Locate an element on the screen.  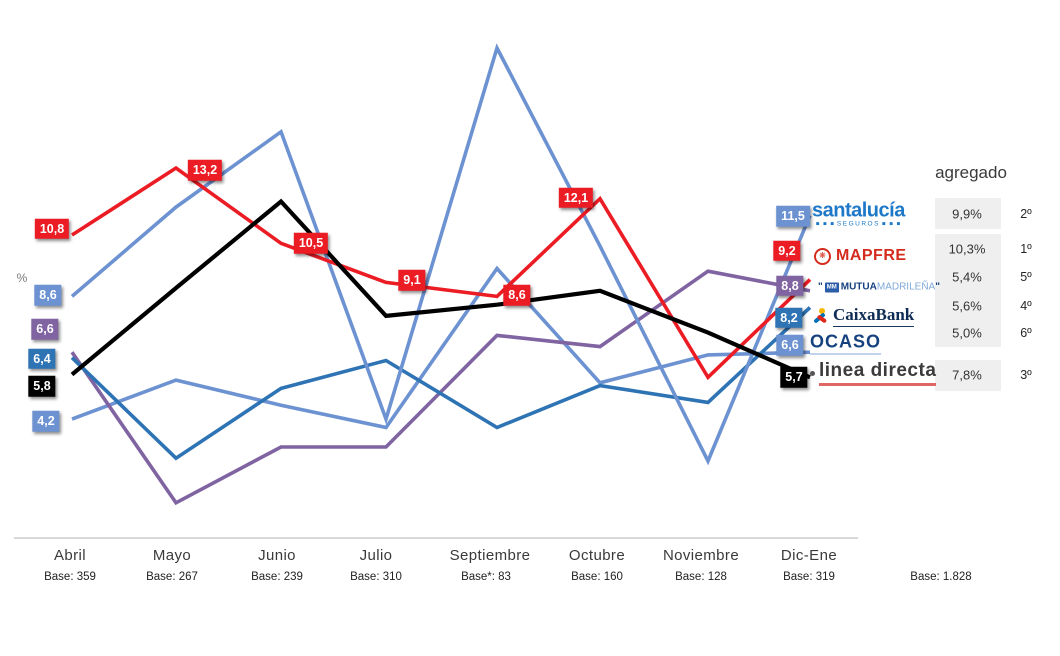
x-axis-month-5: Septiembre is located at coordinates (490, 555).